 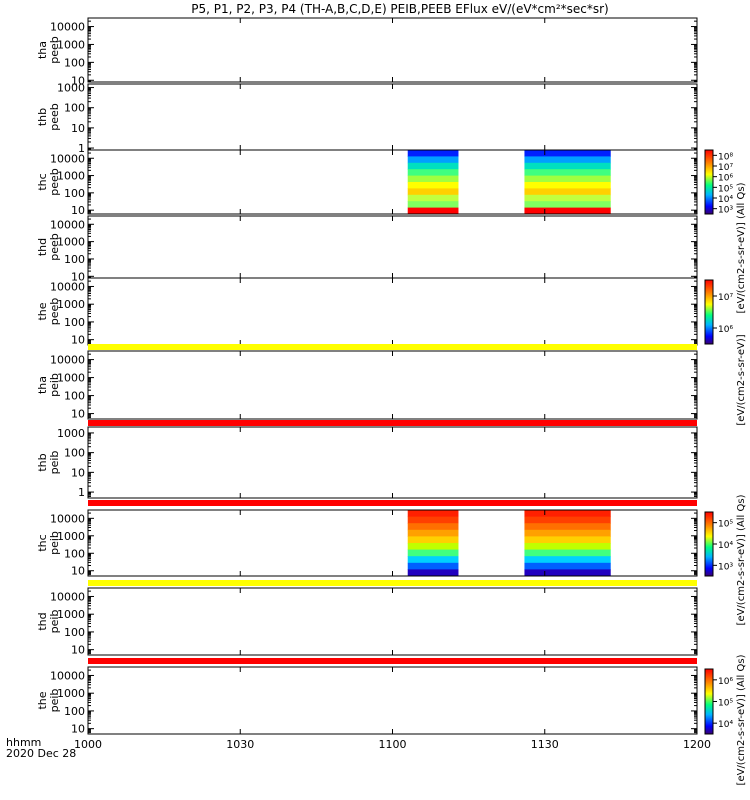 What do you see at coordinates (42, 181) in the screenshot?
I see `panel-label-probe: thc` at bounding box center [42, 181].